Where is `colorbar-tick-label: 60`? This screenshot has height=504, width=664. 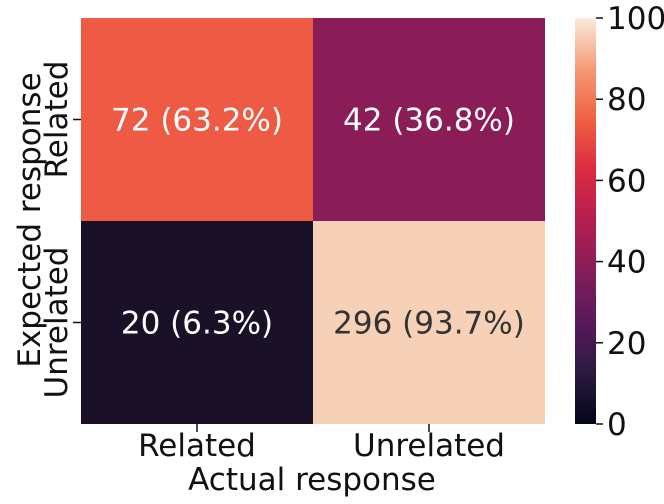 colorbar-tick-label: 60 is located at coordinates (626, 181).